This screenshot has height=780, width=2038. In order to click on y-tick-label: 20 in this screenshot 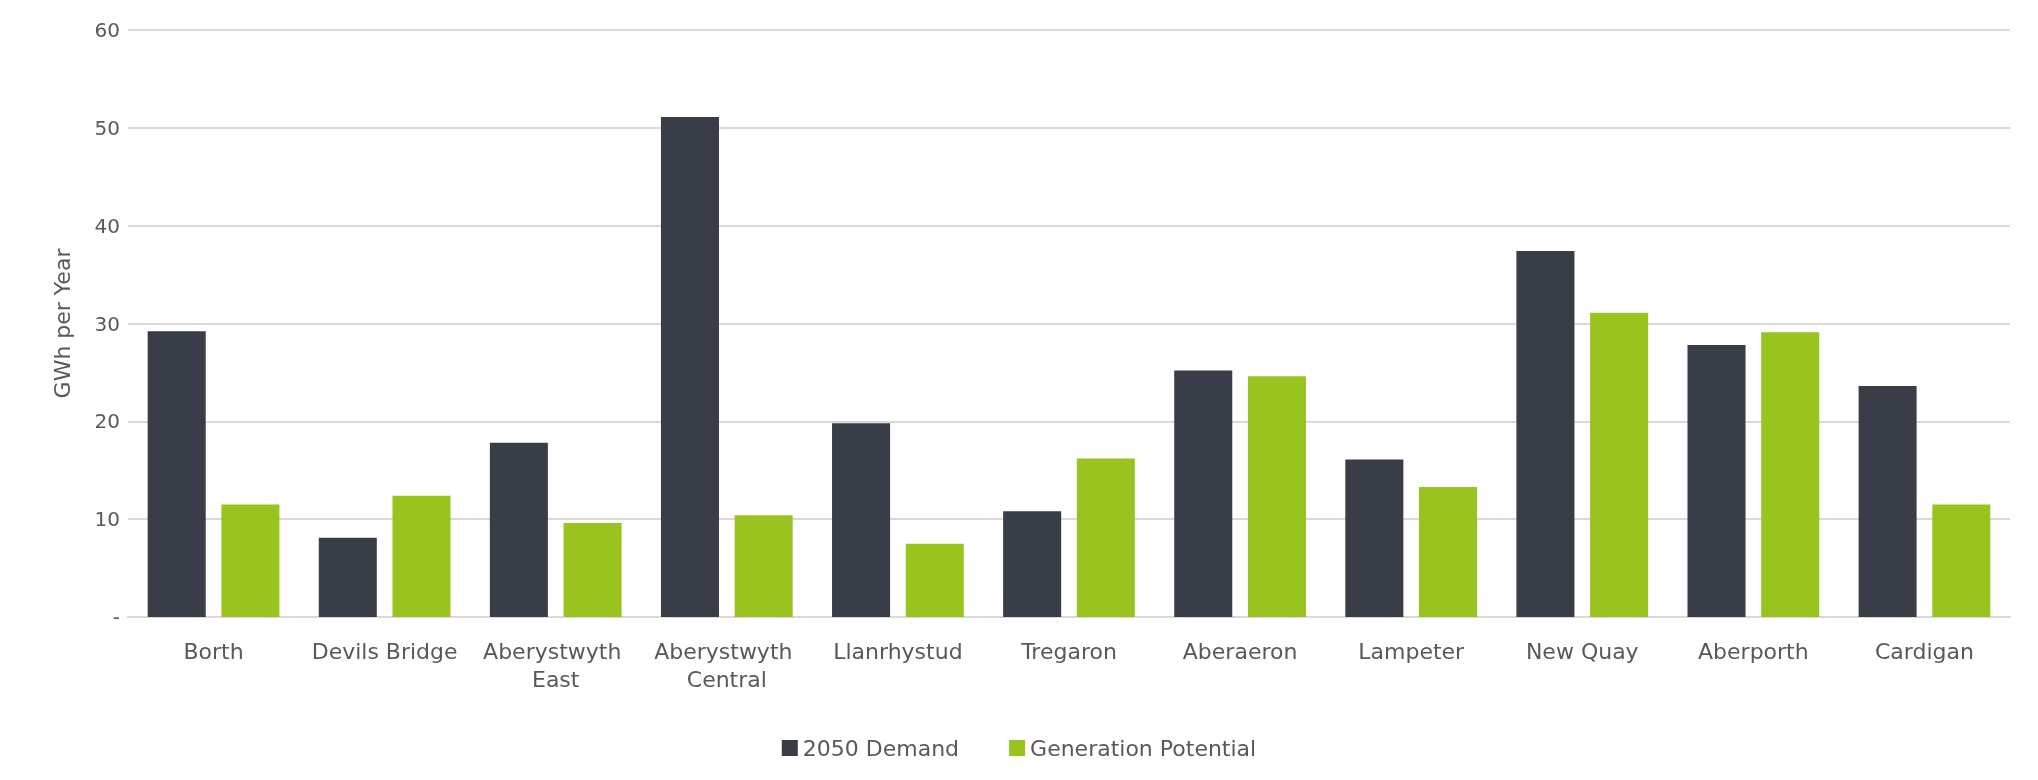, I will do `click(107, 421)`.